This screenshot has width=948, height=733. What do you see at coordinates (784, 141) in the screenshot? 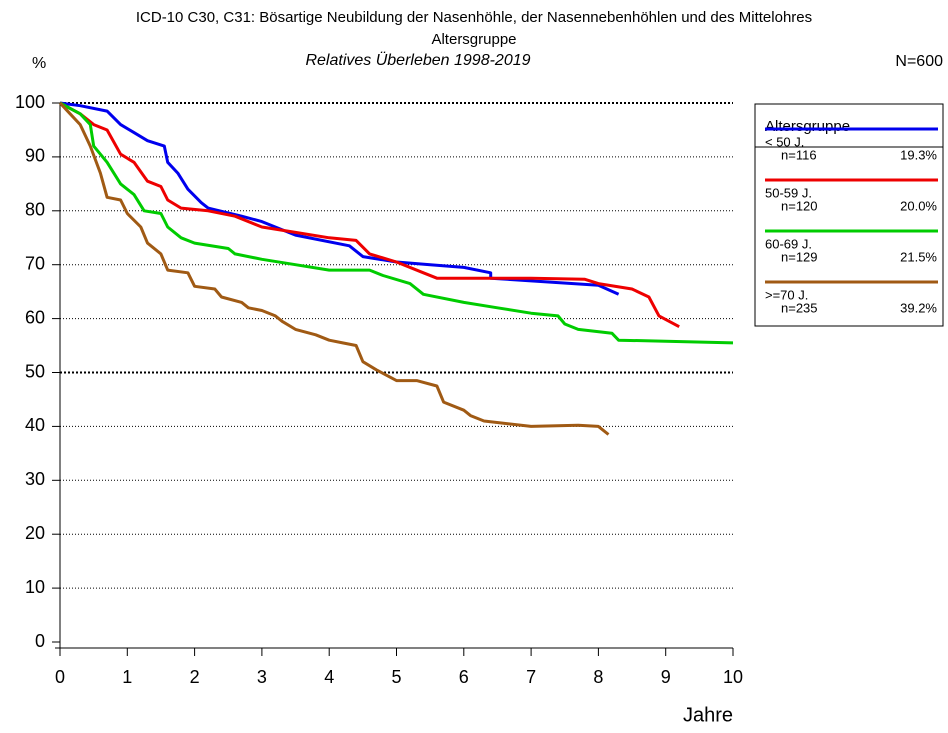
I see `legend-label: < 50 J.` at bounding box center [784, 141].